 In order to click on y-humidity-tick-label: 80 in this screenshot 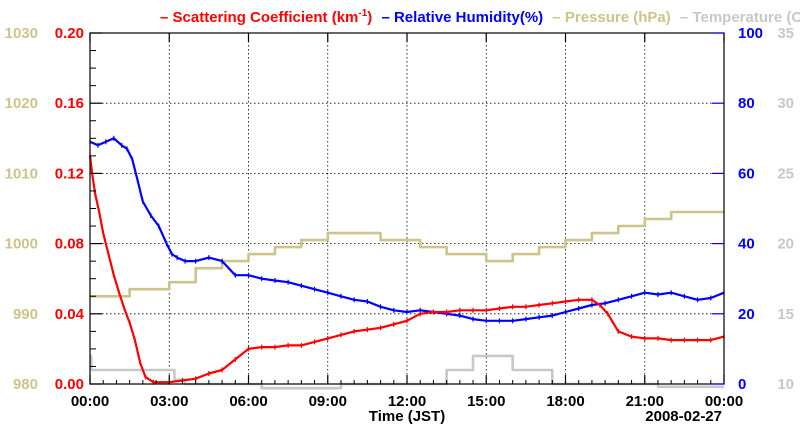, I will do `click(746, 103)`.